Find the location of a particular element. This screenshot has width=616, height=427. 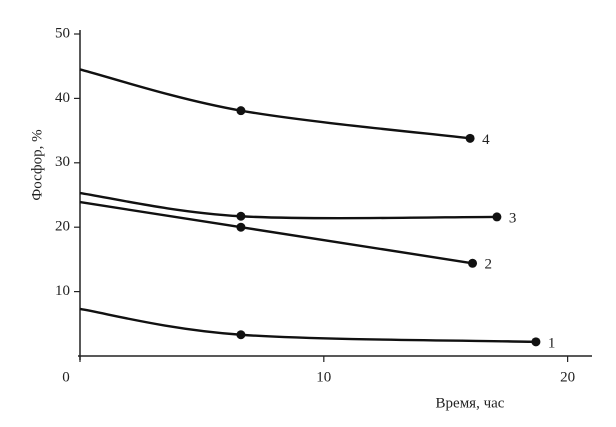

series-label: 3 is located at coordinates (513, 218).